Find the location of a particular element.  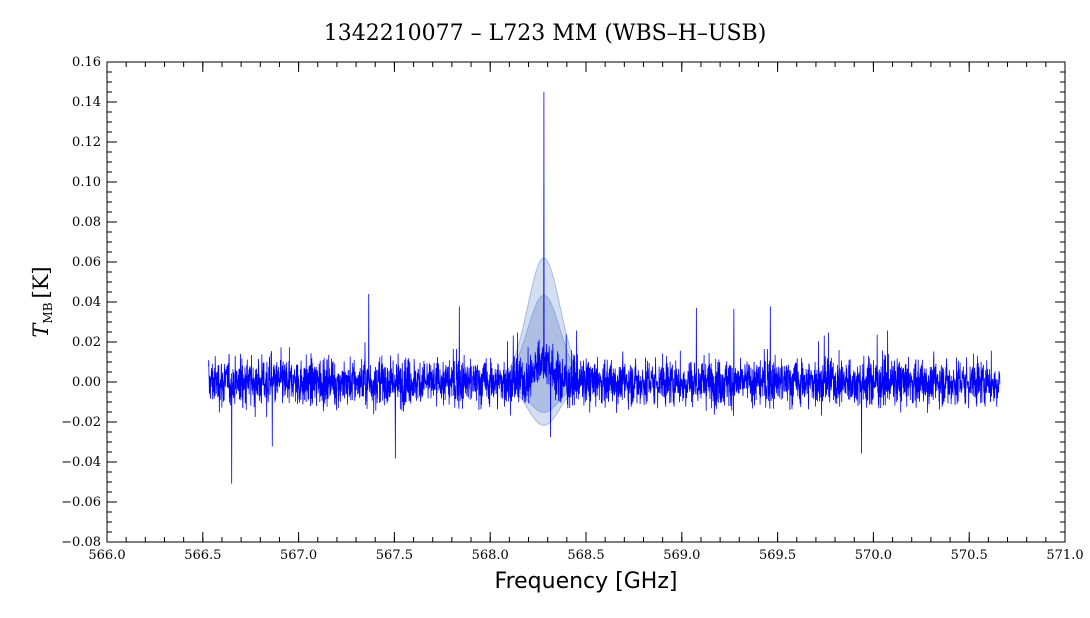

y-tick-label: −0.08 is located at coordinates (81, 542).